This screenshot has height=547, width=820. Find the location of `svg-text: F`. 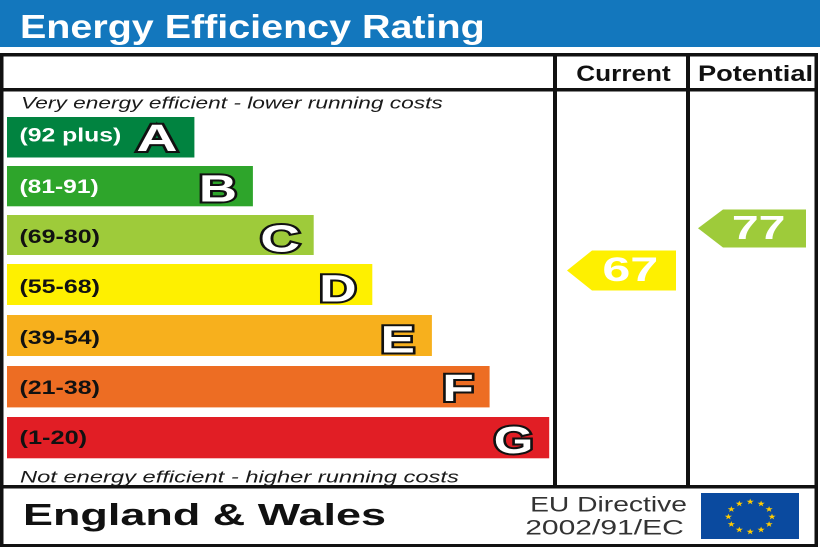

svg-text: F is located at coordinates (457, 388).